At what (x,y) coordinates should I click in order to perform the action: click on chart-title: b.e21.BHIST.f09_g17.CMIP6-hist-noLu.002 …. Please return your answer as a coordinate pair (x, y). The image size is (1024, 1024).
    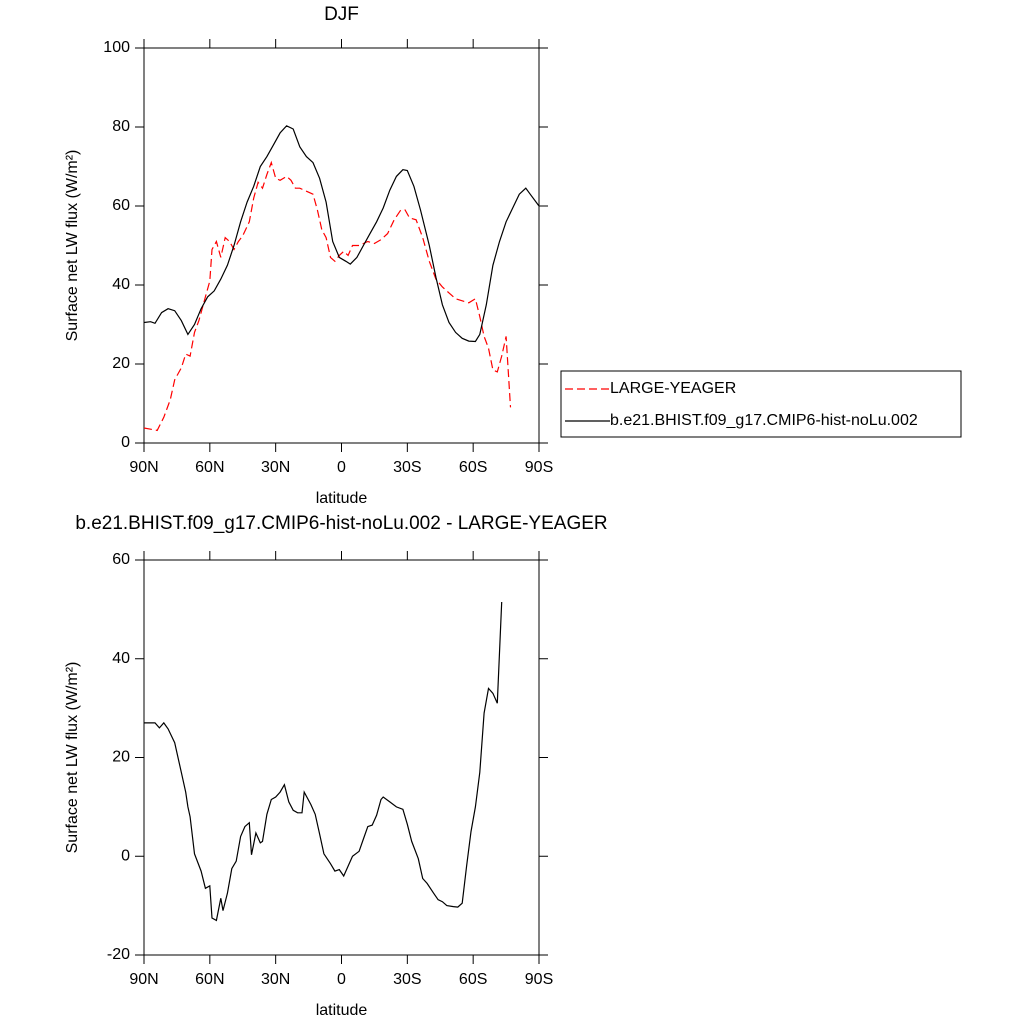
    Looking at the image, I should click on (341, 523).